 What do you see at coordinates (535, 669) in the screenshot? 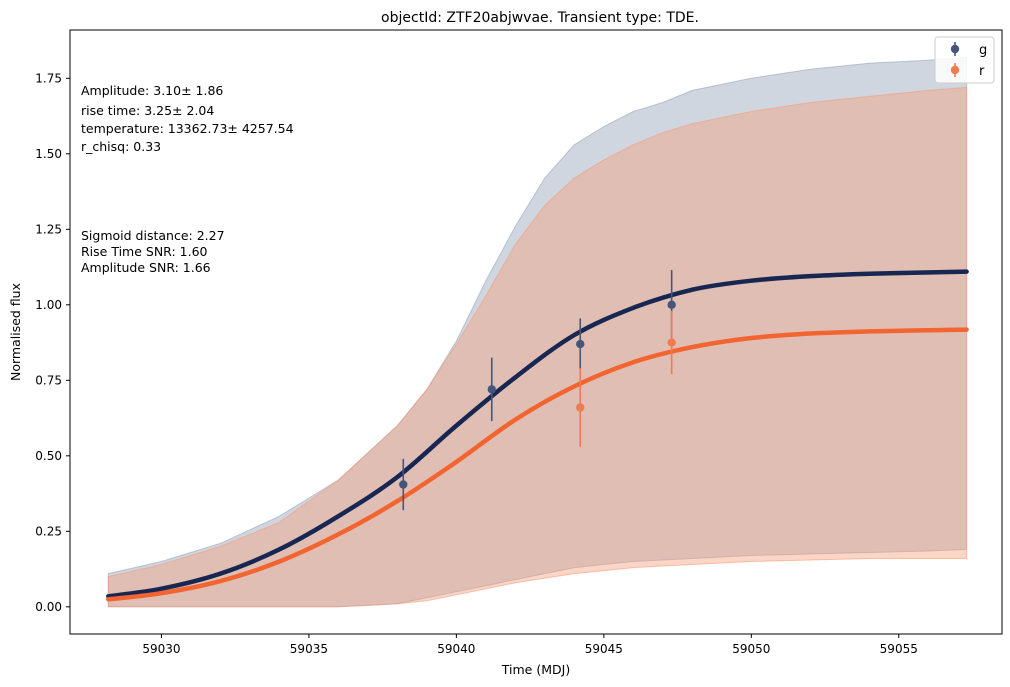
I see `x-axis-label: Time (MDJ)` at bounding box center [535, 669].